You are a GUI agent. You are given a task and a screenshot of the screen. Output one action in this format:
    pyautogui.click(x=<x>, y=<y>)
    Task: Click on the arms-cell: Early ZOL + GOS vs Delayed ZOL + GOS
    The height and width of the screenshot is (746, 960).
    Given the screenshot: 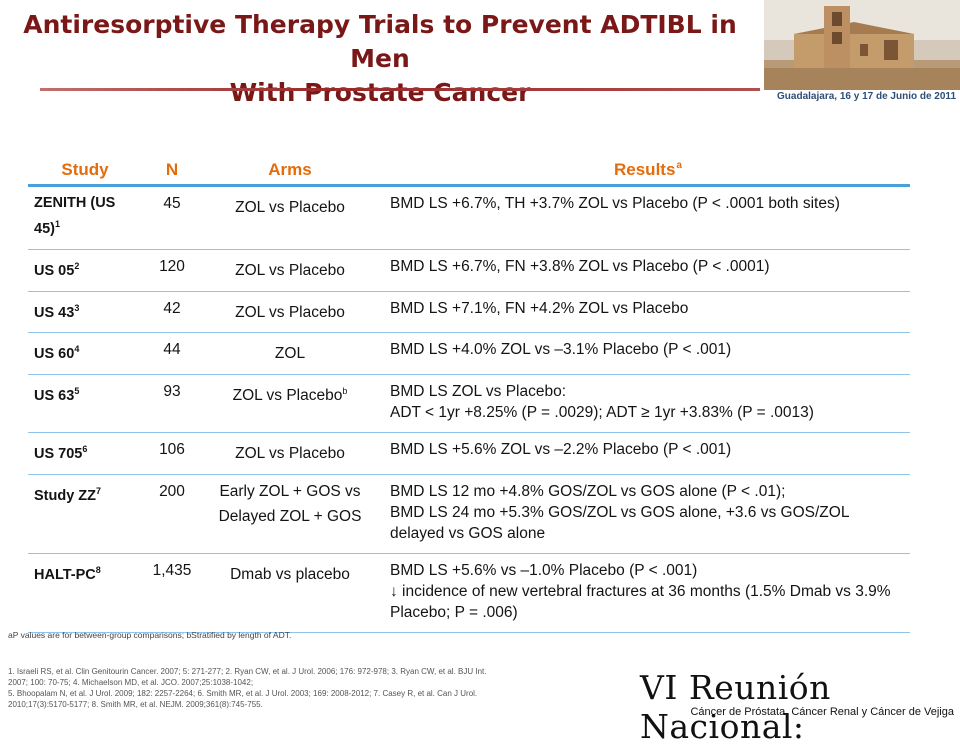 What is the action you would take?
    pyautogui.click(x=290, y=514)
    